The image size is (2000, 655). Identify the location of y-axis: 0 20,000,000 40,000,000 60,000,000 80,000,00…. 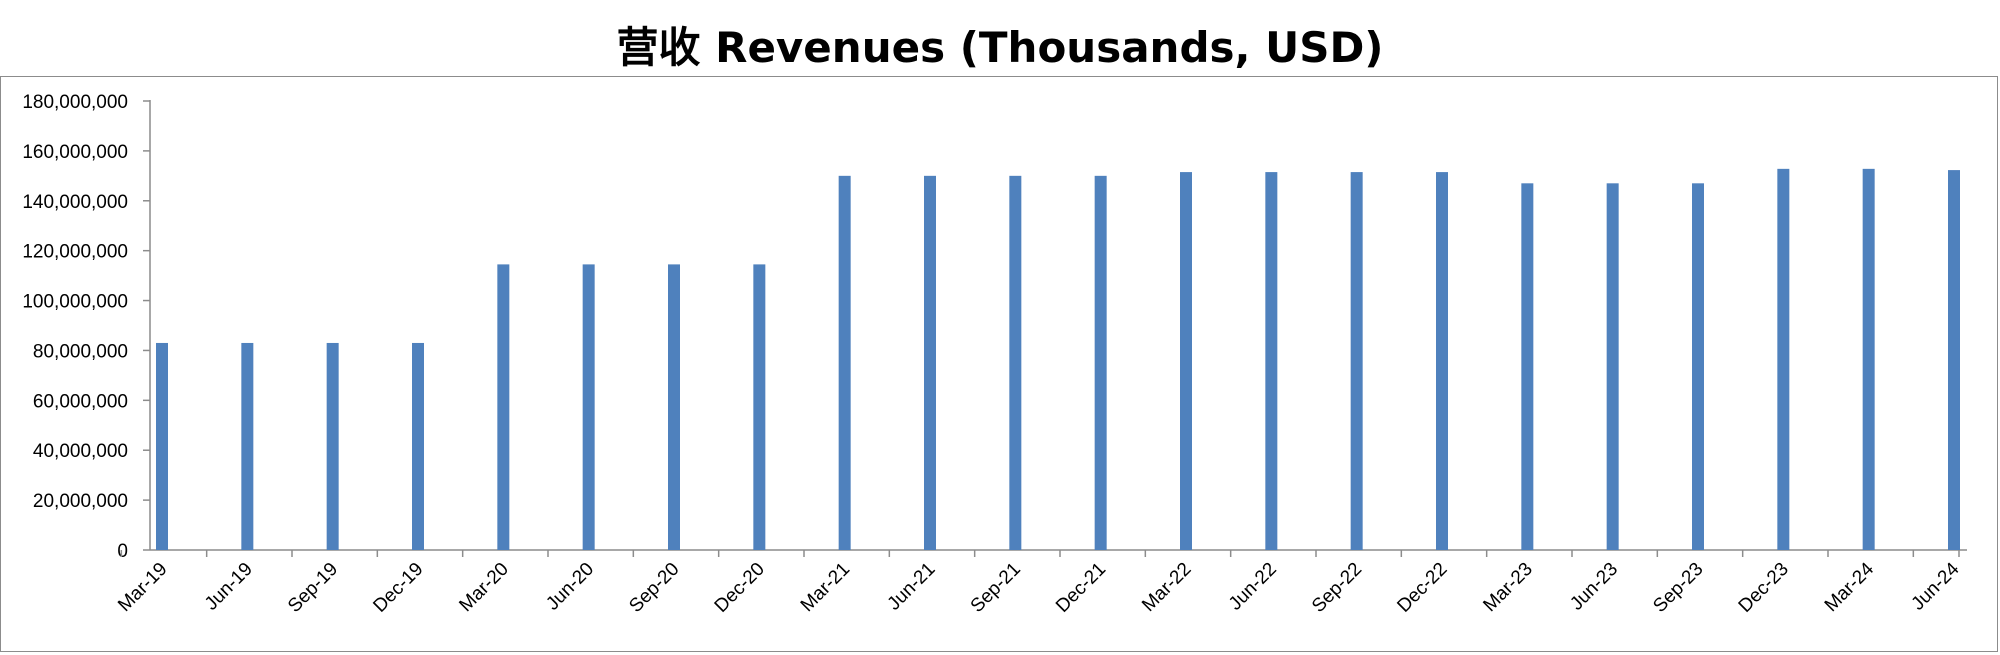
(86, 327).